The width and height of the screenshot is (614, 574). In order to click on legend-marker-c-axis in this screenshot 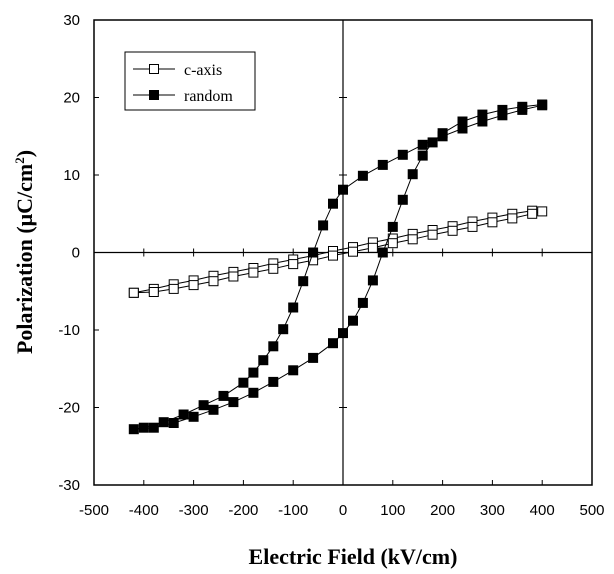, I will do `click(154, 69)`.